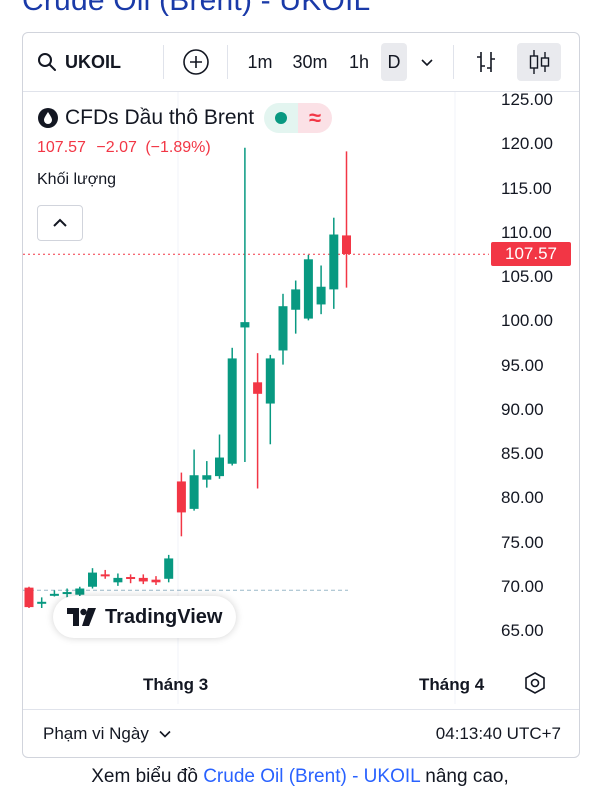 This screenshot has width=600, height=800. Describe the element at coordinates (61, 147) in the screenshot. I see `last-price: 107.57` at that location.